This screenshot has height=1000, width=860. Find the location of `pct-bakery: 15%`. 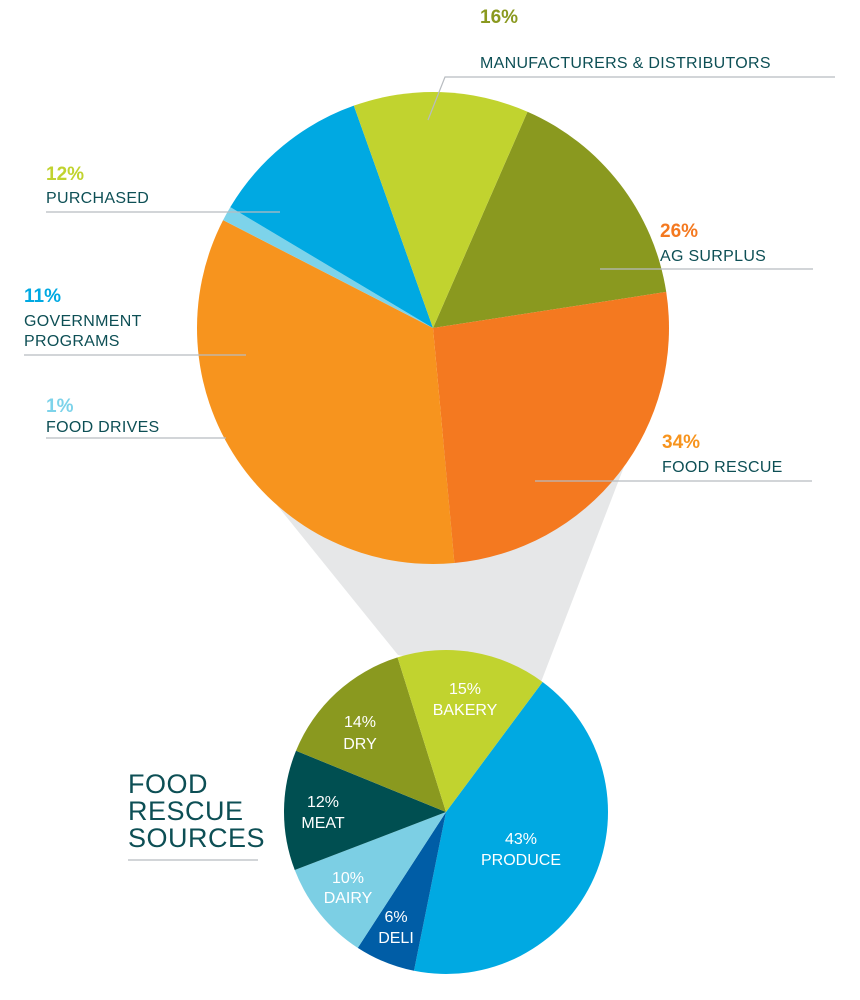

pct-bakery: 15% is located at coordinates (465, 689).